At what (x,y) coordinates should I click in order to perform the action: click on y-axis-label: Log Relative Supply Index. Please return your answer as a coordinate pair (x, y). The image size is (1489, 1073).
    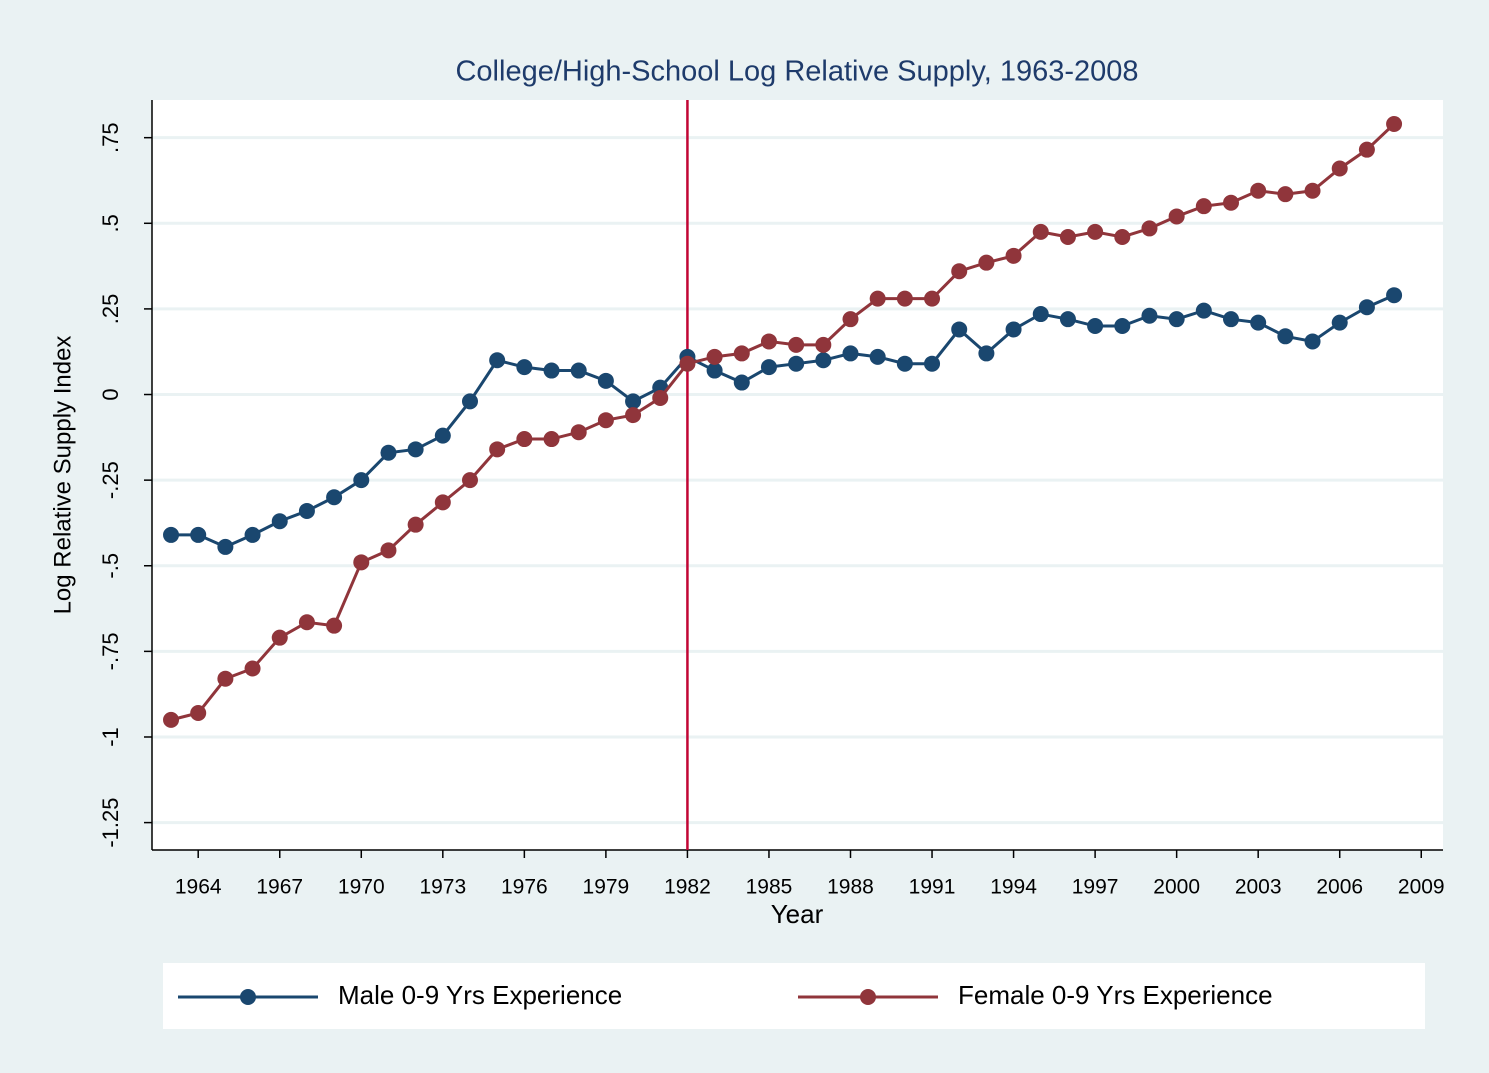
    Looking at the image, I should click on (62, 475).